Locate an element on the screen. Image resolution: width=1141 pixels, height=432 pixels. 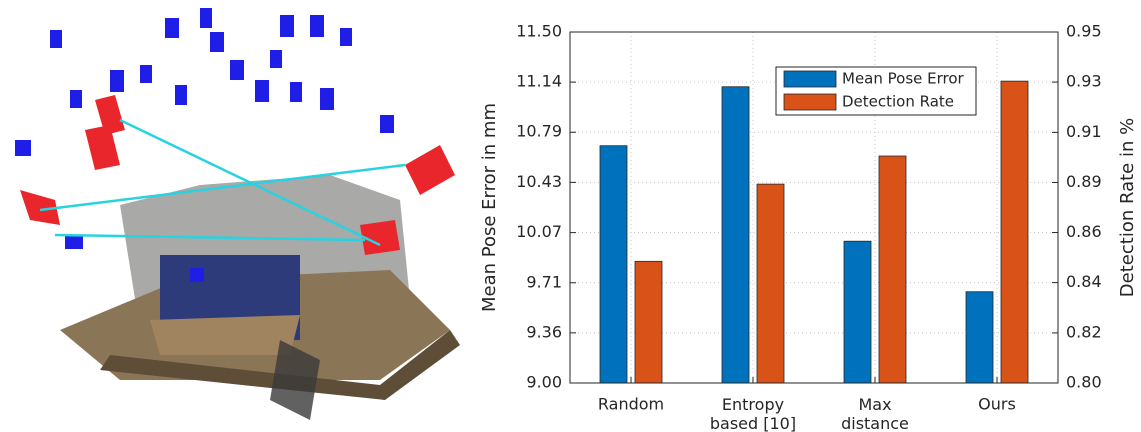
y-tick-label: 11.14 is located at coordinates (539, 81).